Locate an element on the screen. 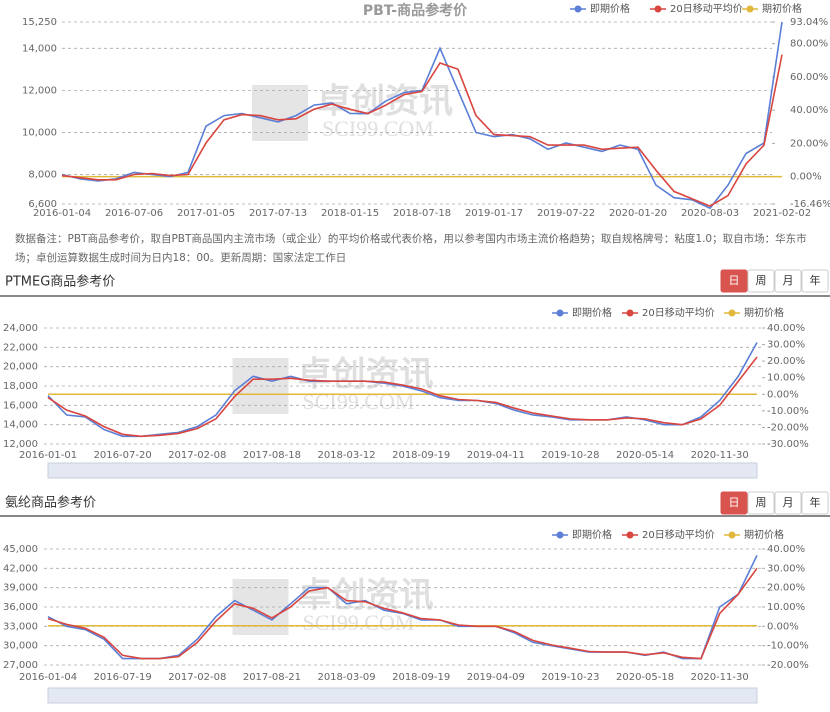  x-tick-label: 2019-01-17 is located at coordinates (494, 213).